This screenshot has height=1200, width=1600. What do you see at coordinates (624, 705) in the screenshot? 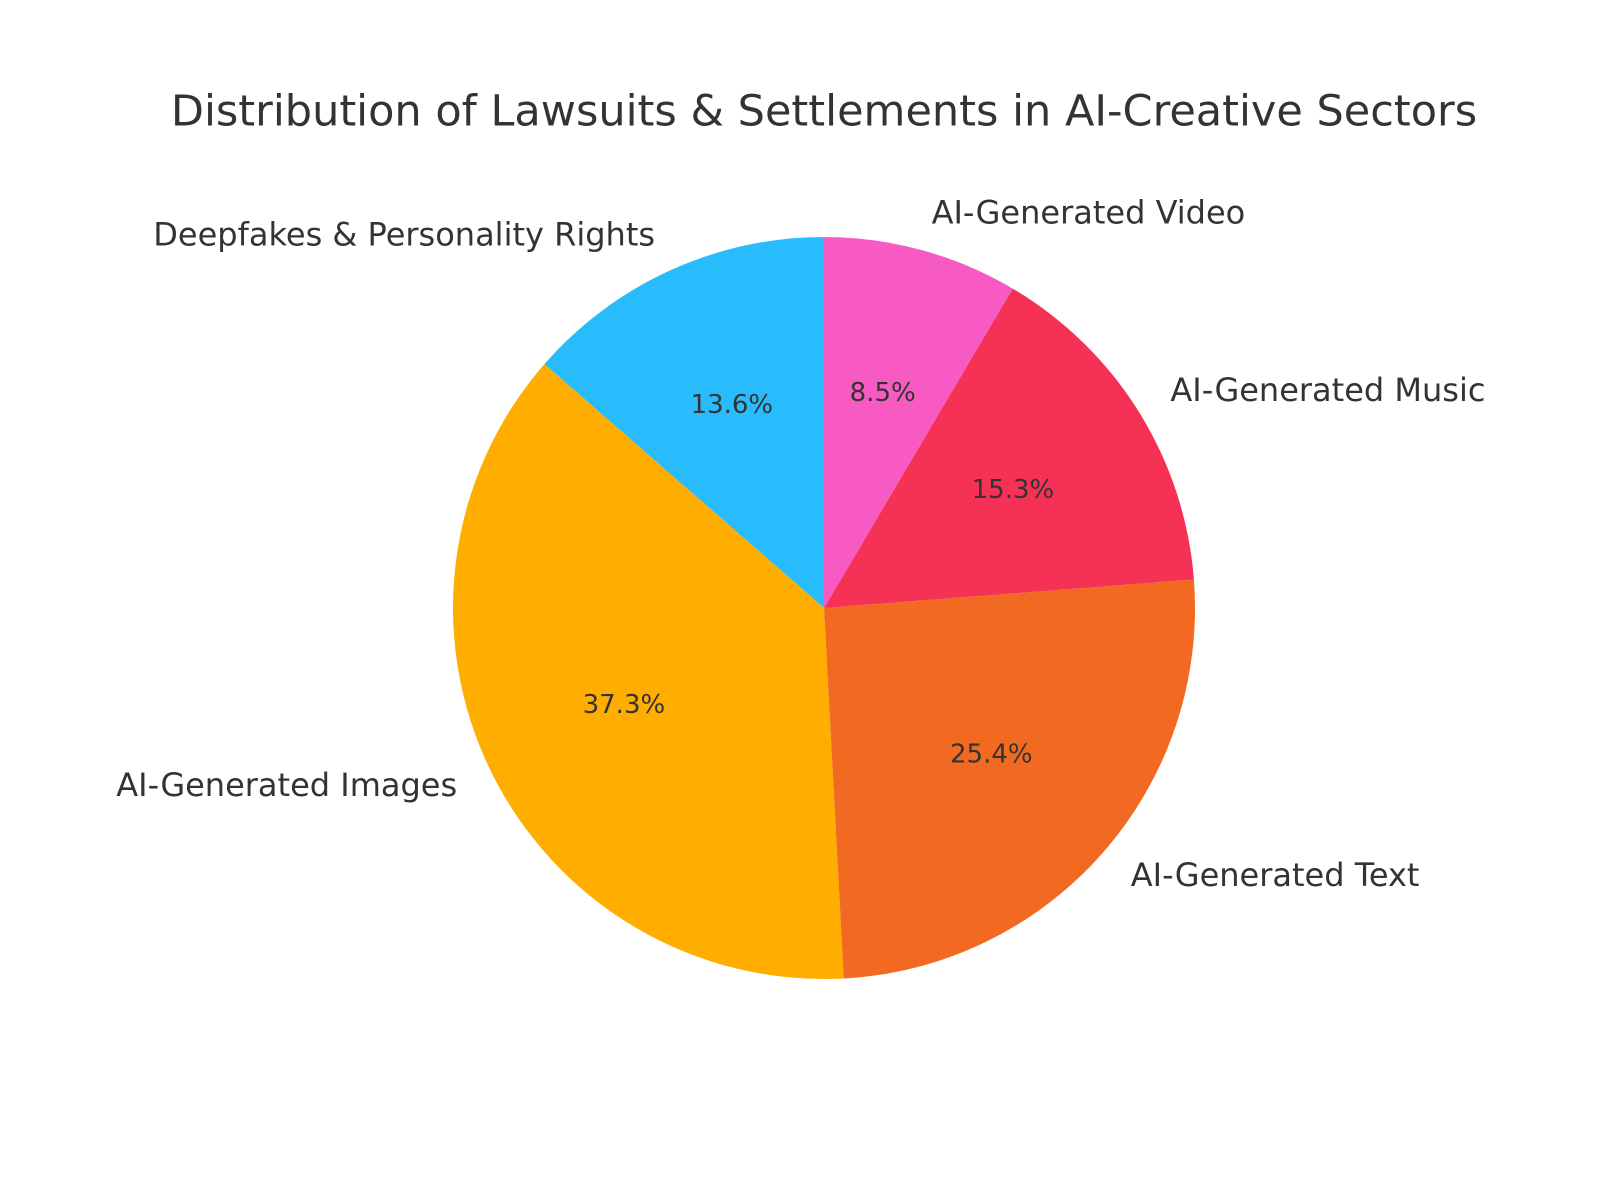
I see `percent-label: 37.3%` at bounding box center [624, 705].